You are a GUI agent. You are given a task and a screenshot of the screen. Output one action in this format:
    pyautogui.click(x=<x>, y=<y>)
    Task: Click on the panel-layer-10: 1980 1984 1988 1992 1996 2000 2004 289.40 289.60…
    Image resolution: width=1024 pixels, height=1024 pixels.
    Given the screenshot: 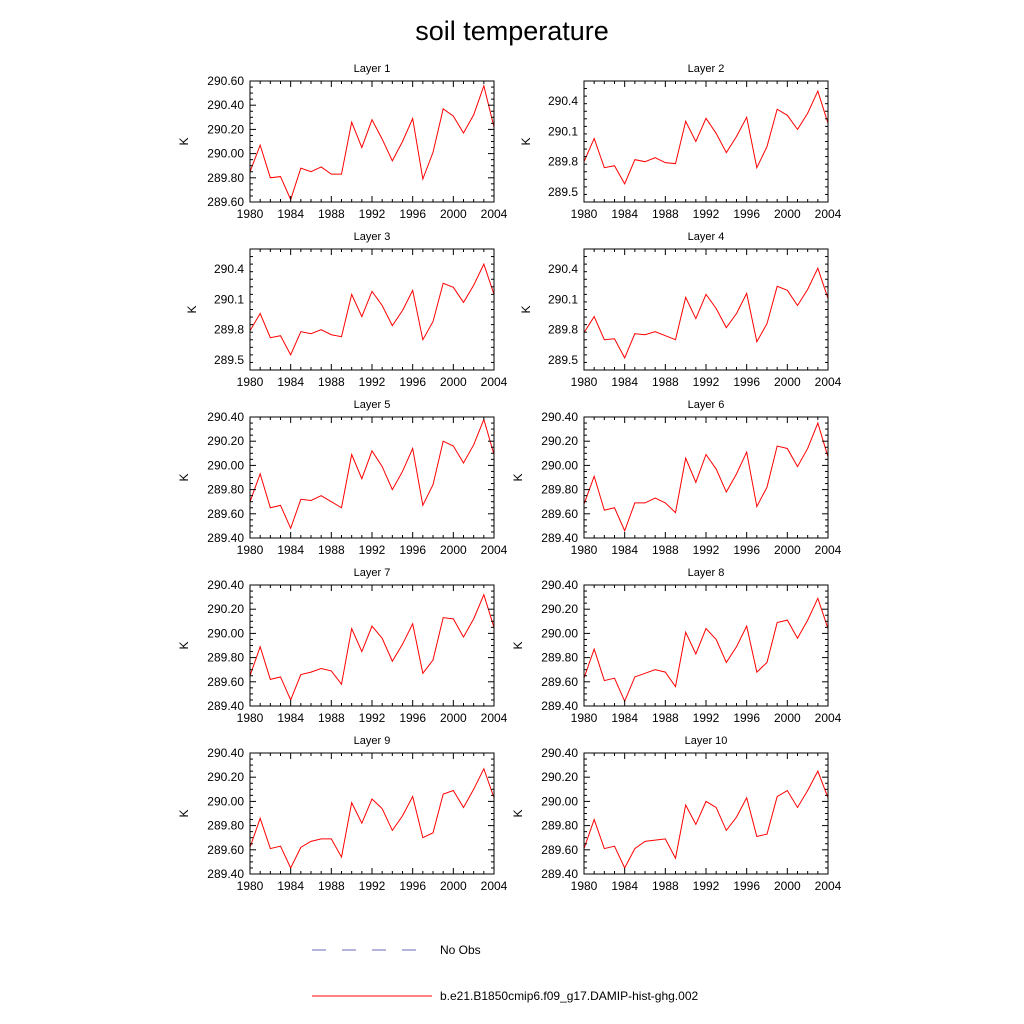 What is the action you would take?
    pyautogui.click(x=676, y=814)
    